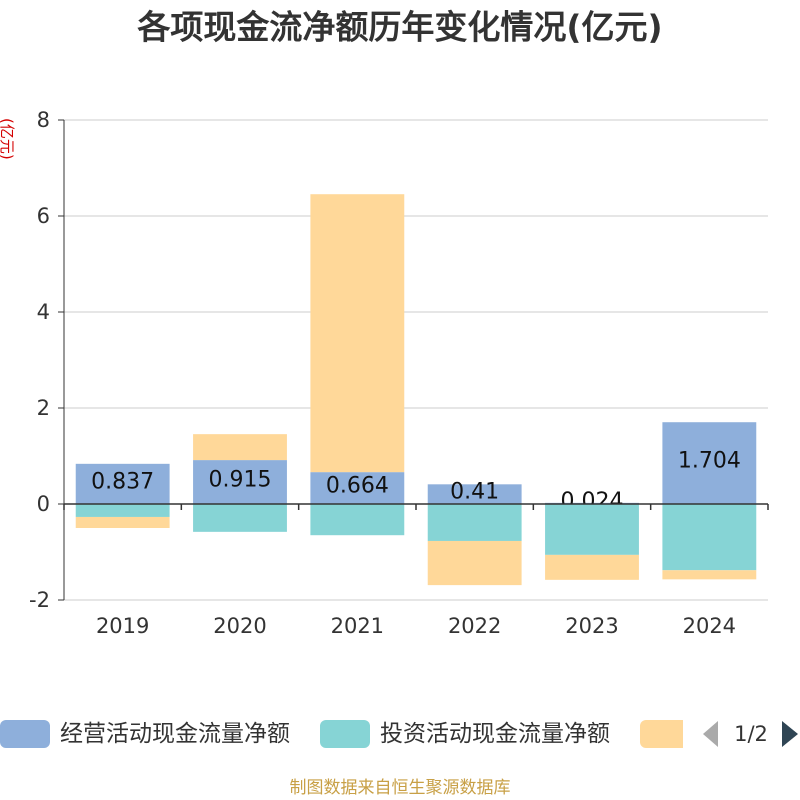  What do you see at coordinates (709, 626) in the screenshot?
I see `x-tick-label: 2024` at bounding box center [709, 626].